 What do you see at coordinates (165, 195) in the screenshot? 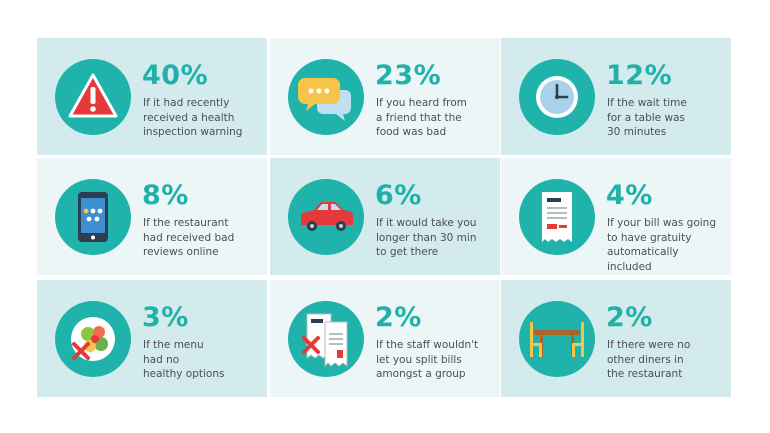
I see `percentage: 8%` at bounding box center [165, 195].